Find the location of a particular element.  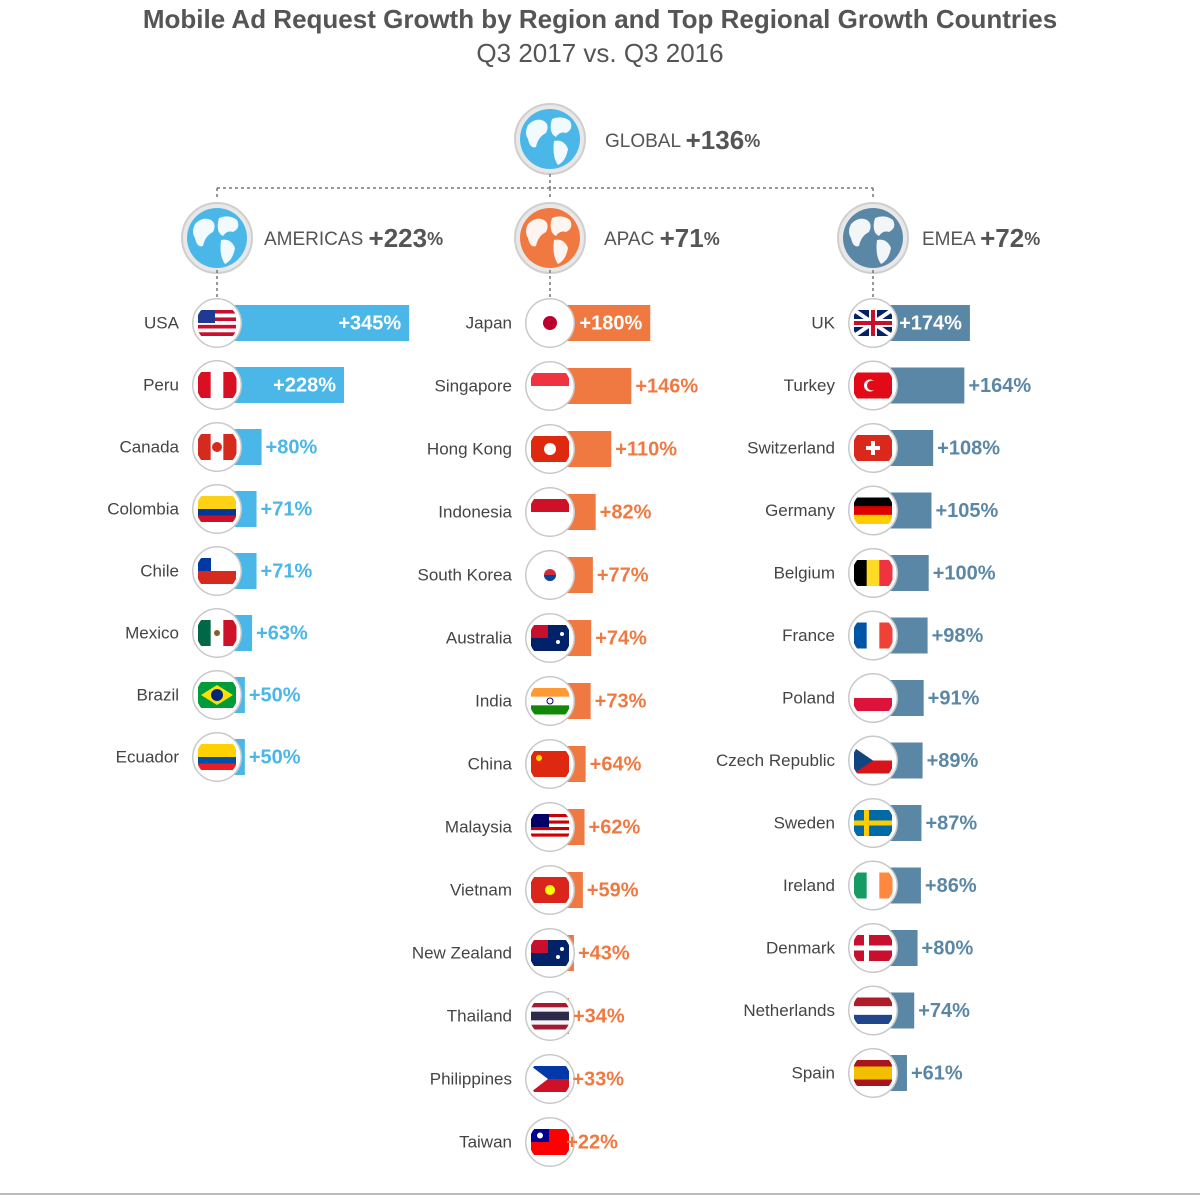

turkey-flag-icon is located at coordinates (873, 385).